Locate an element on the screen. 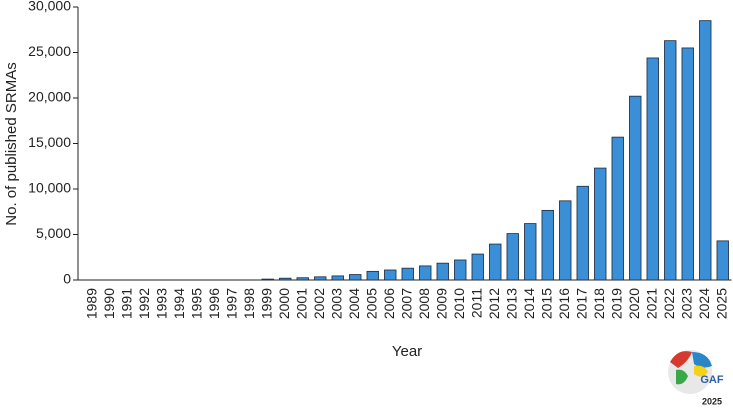 This screenshot has height=408, width=733. logo-text: GAF is located at coordinates (712, 380).